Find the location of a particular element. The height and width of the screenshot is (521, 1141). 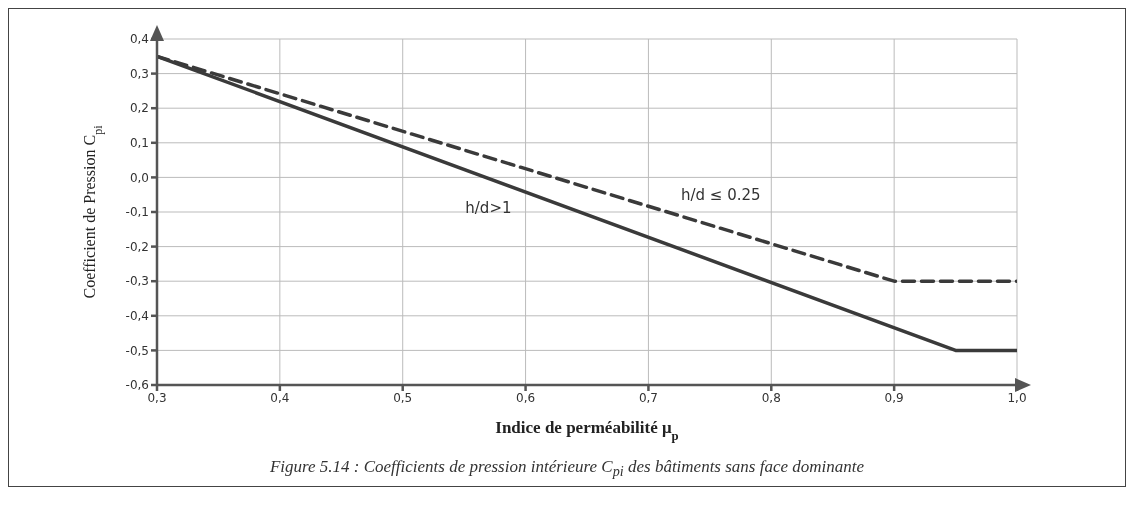

x-tick-label: 0,7 is located at coordinates (648, 397).